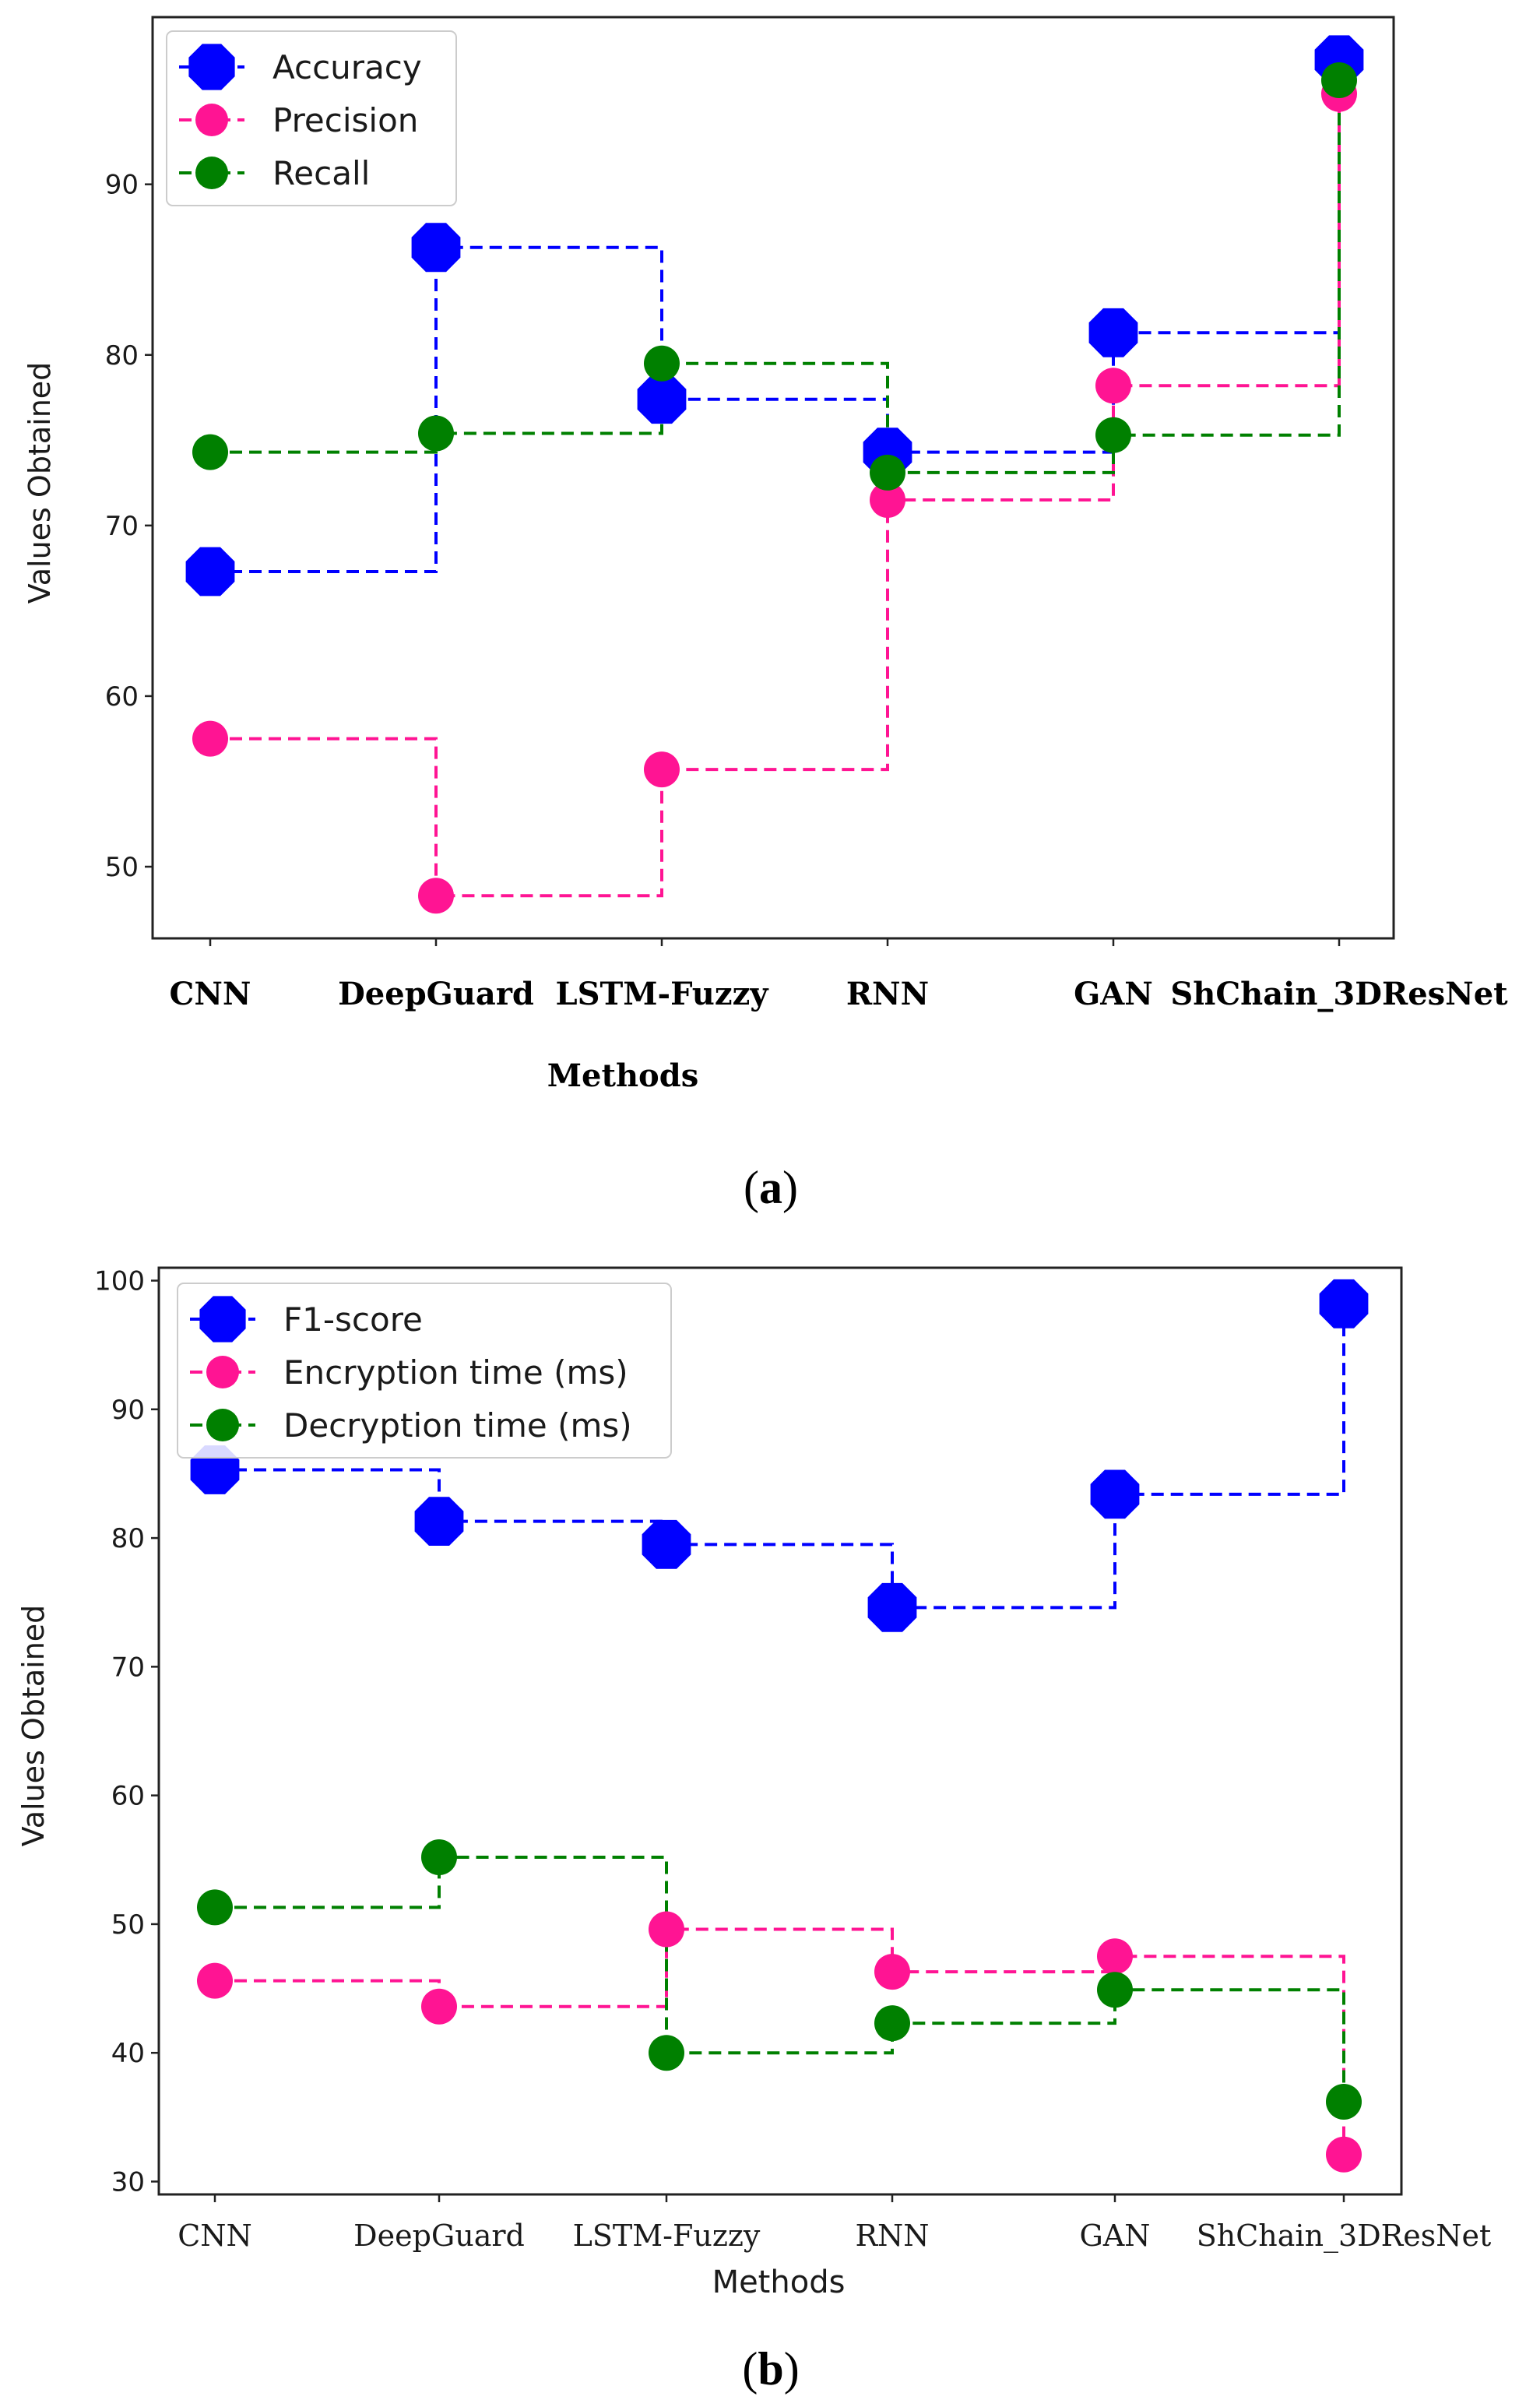  What do you see at coordinates (455, 1372) in the screenshot?
I see `legend-label-encryption-time-ms: Encryption time (ms)` at bounding box center [455, 1372].